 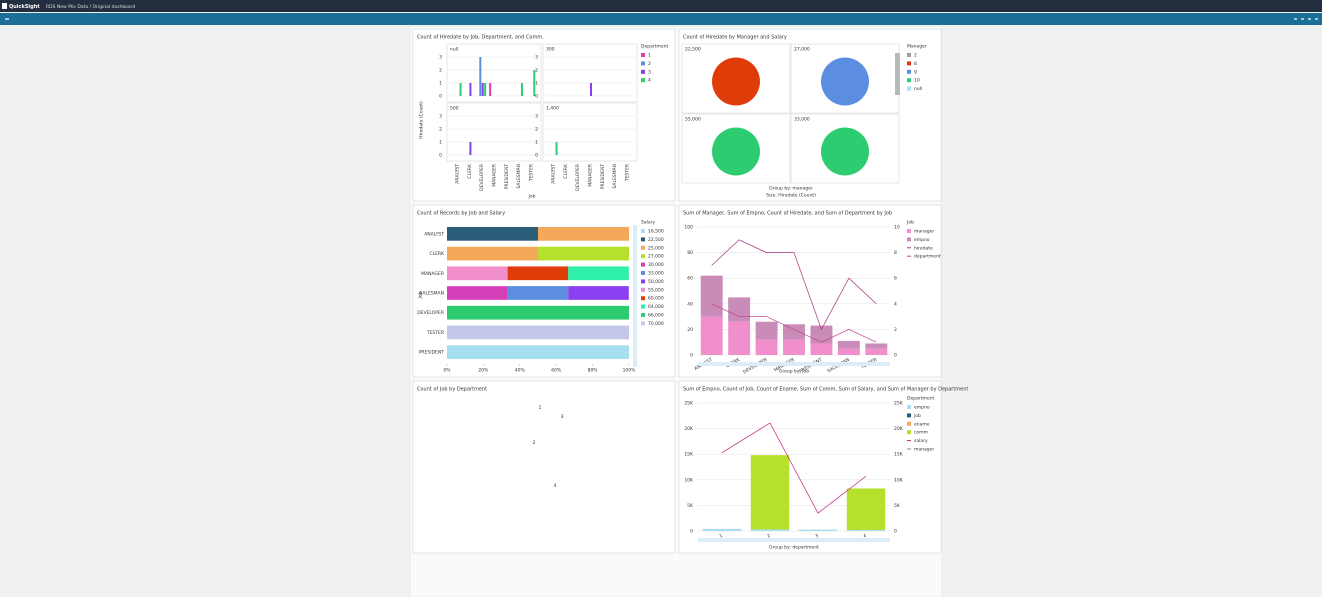 I want to click on legend-label: 33,000, so click(x=656, y=274).